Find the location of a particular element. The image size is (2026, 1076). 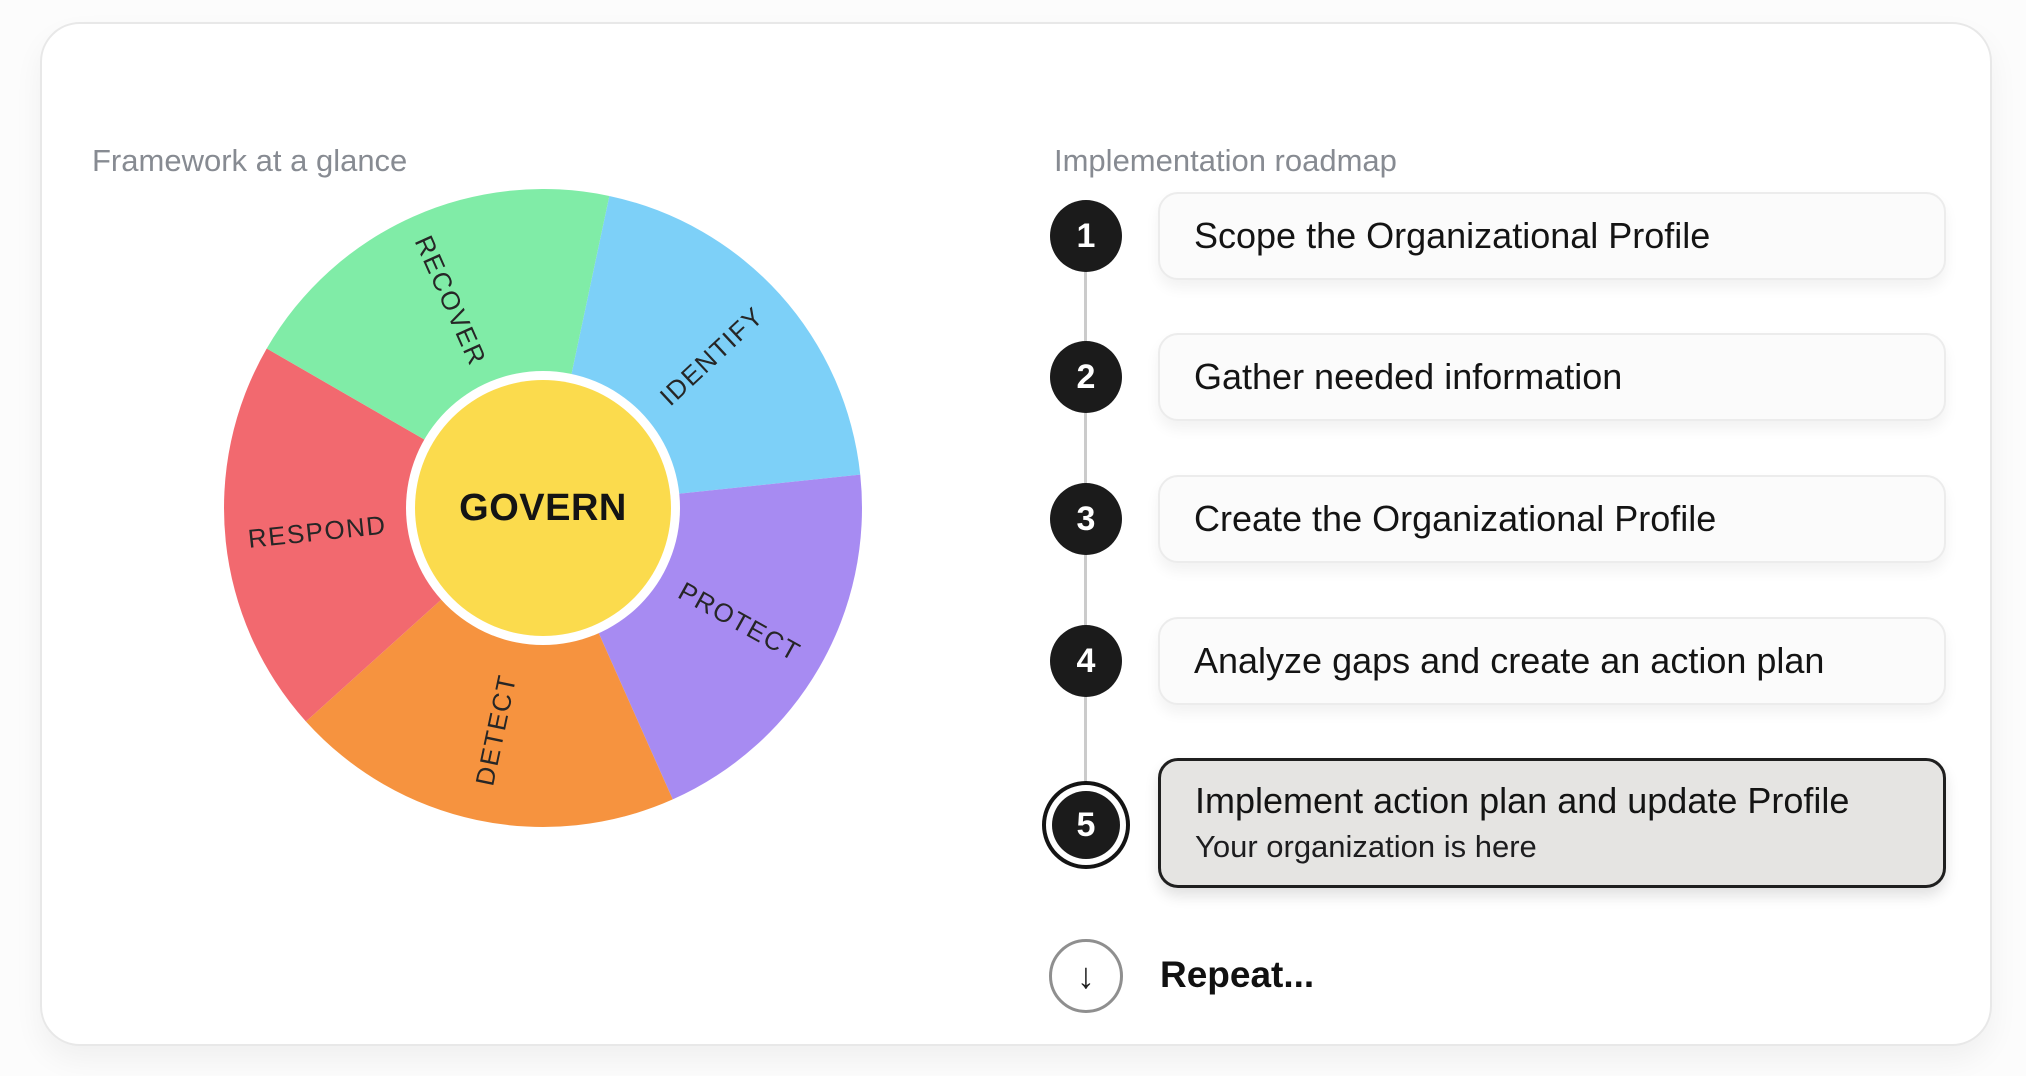

step-number: 4 is located at coordinates (1086, 660).